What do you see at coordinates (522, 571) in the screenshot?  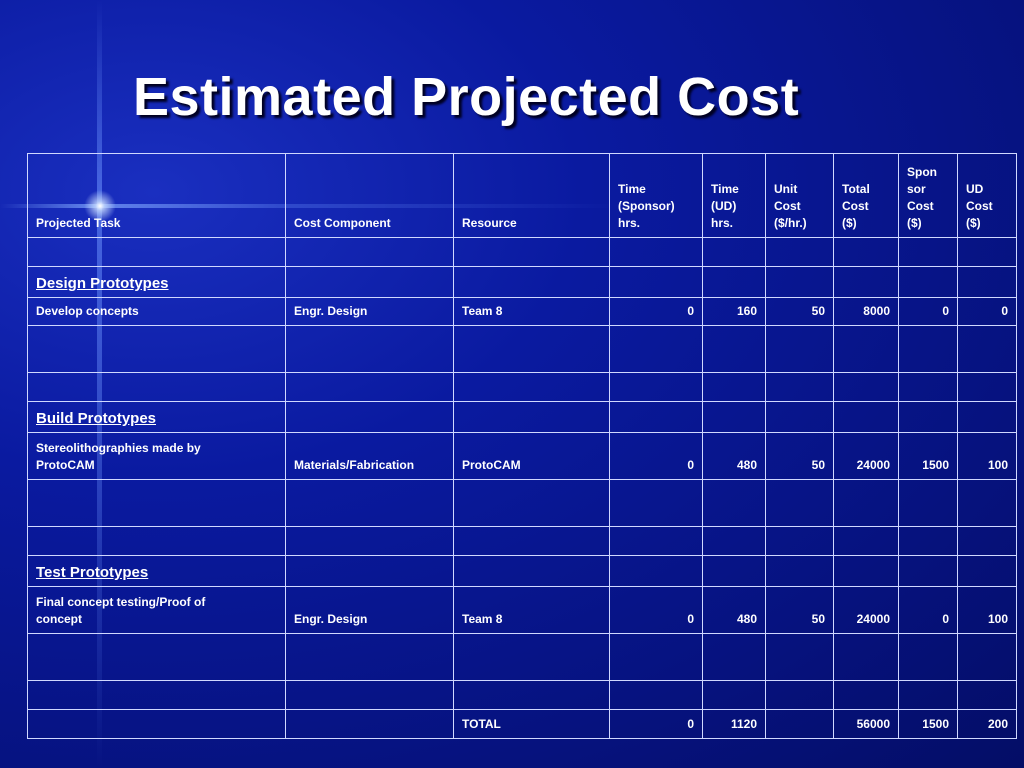 I see `section-row-test: Test Prototypes` at bounding box center [522, 571].